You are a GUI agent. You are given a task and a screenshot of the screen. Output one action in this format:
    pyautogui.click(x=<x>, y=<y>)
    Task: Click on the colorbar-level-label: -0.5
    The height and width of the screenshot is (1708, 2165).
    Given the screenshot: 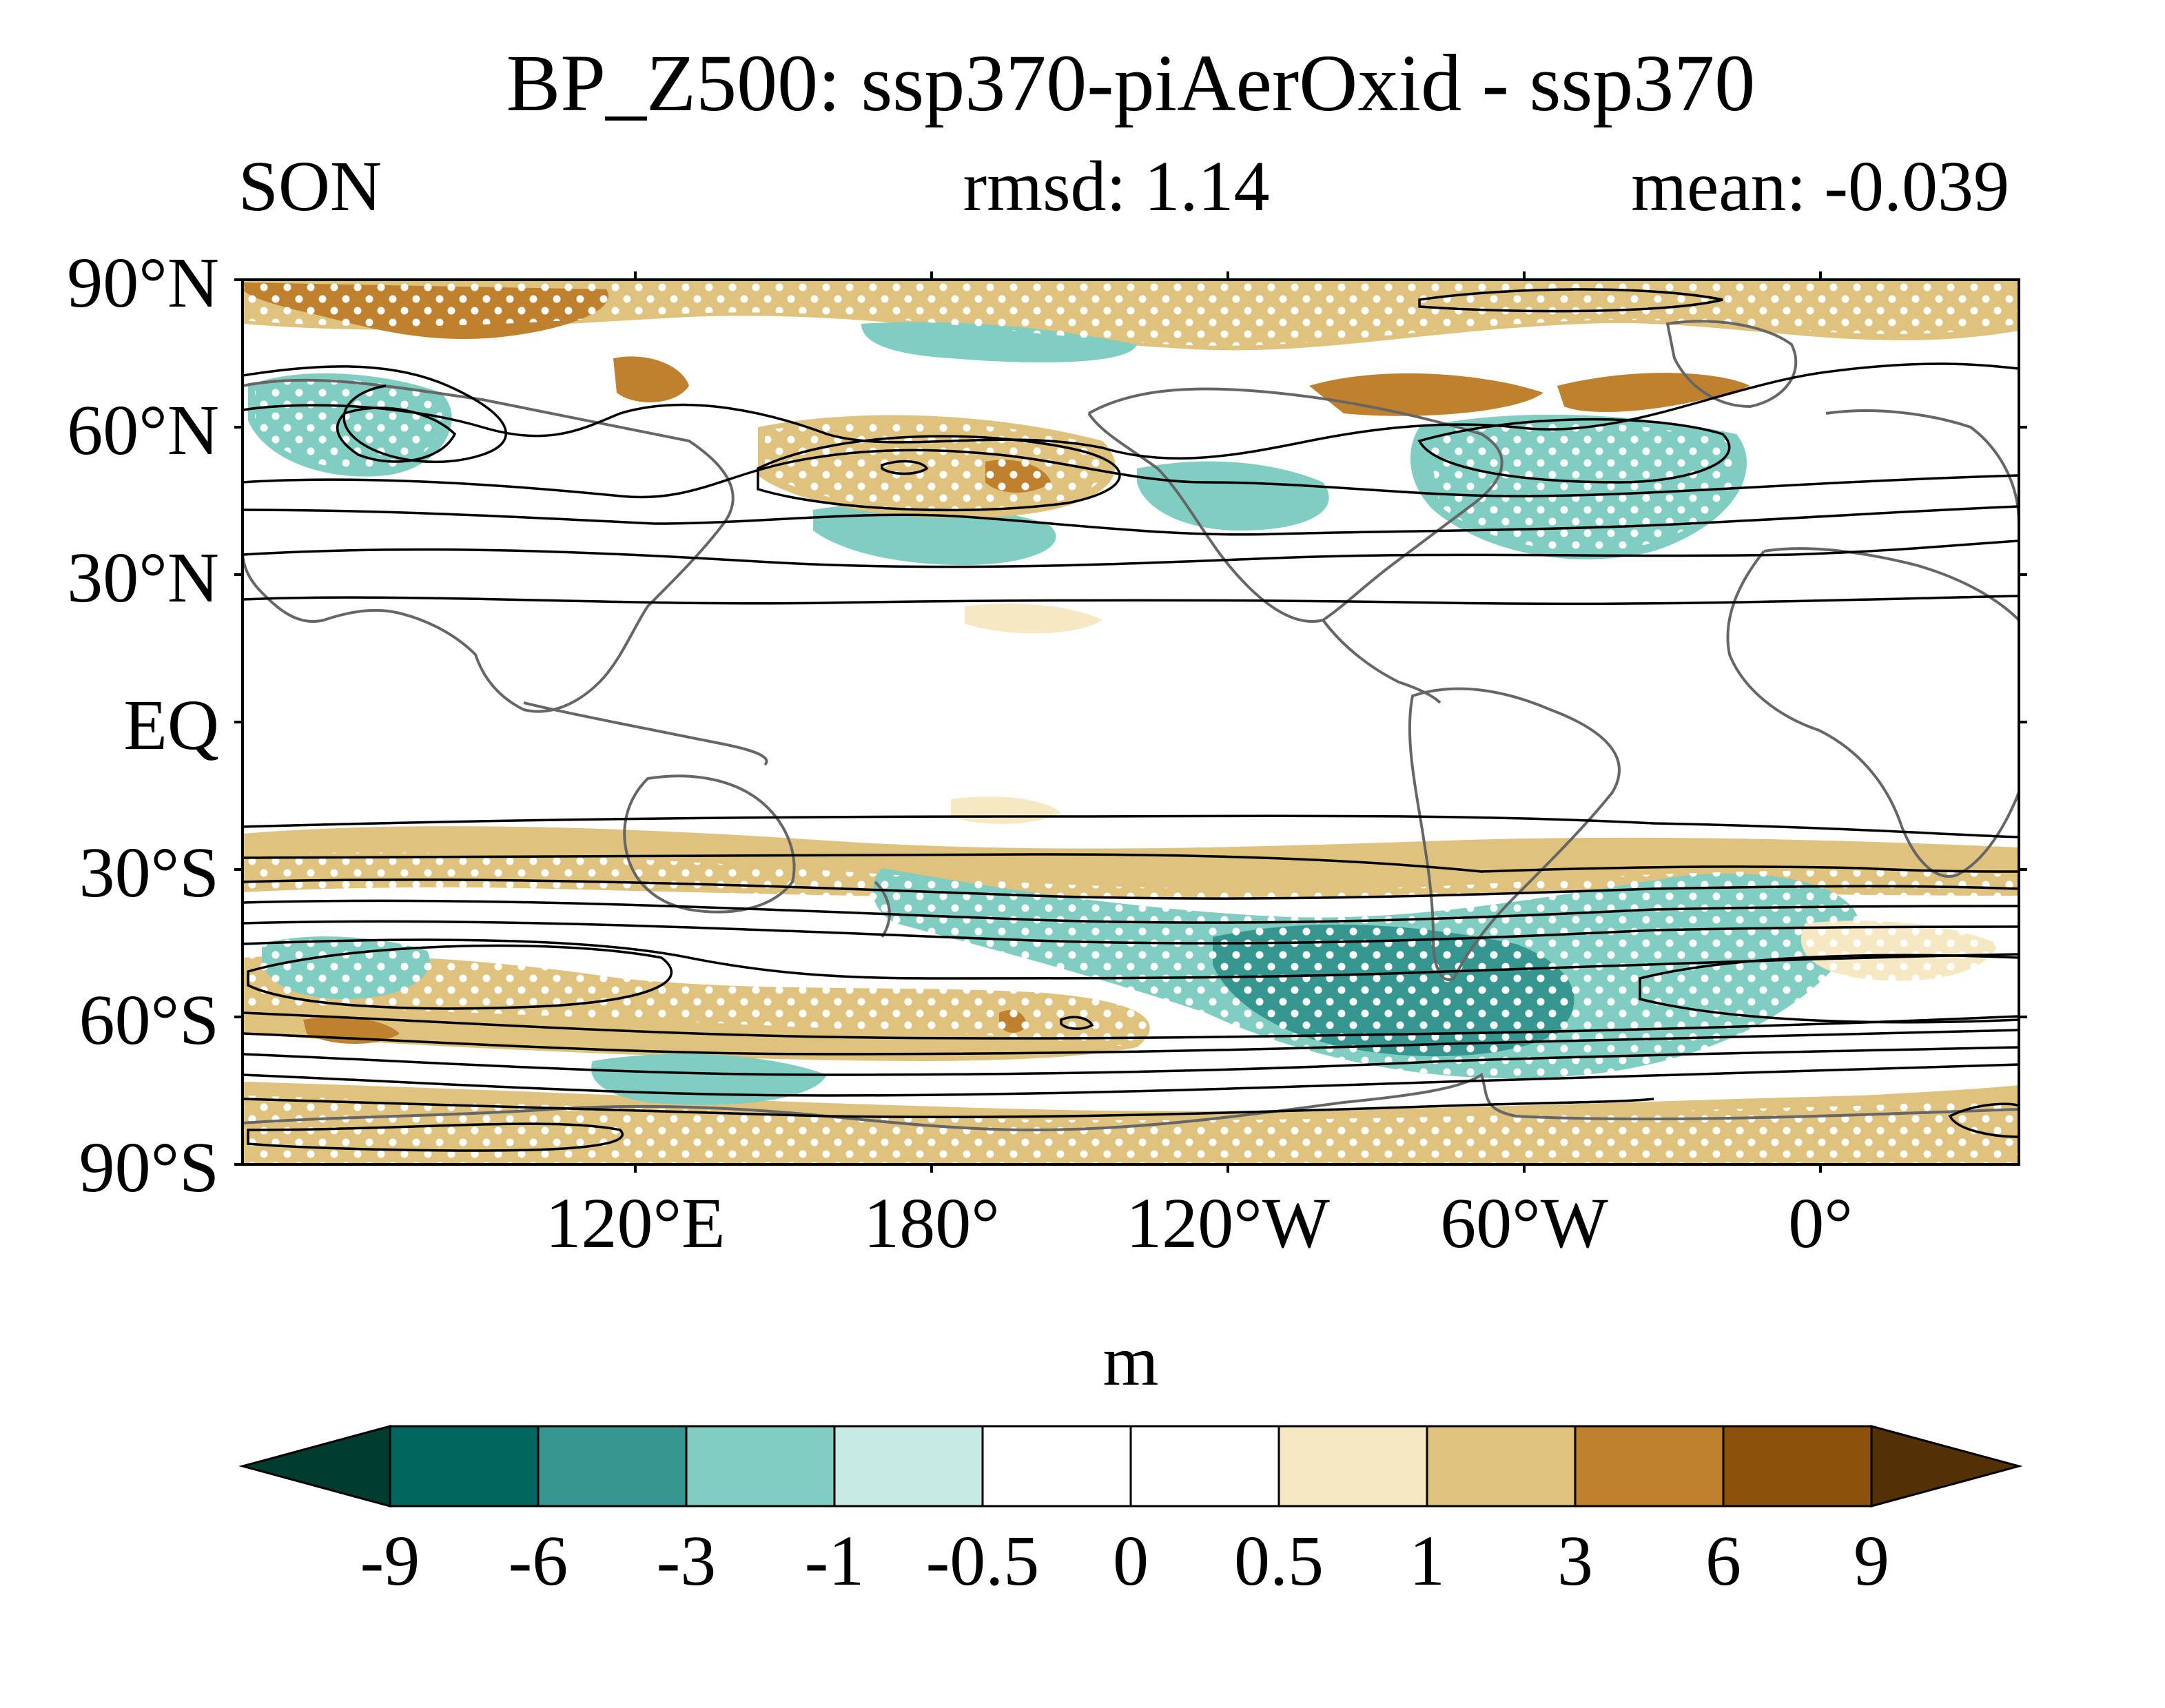 What is the action you would take?
    pyautogui.click(x=983, y=1561)
    